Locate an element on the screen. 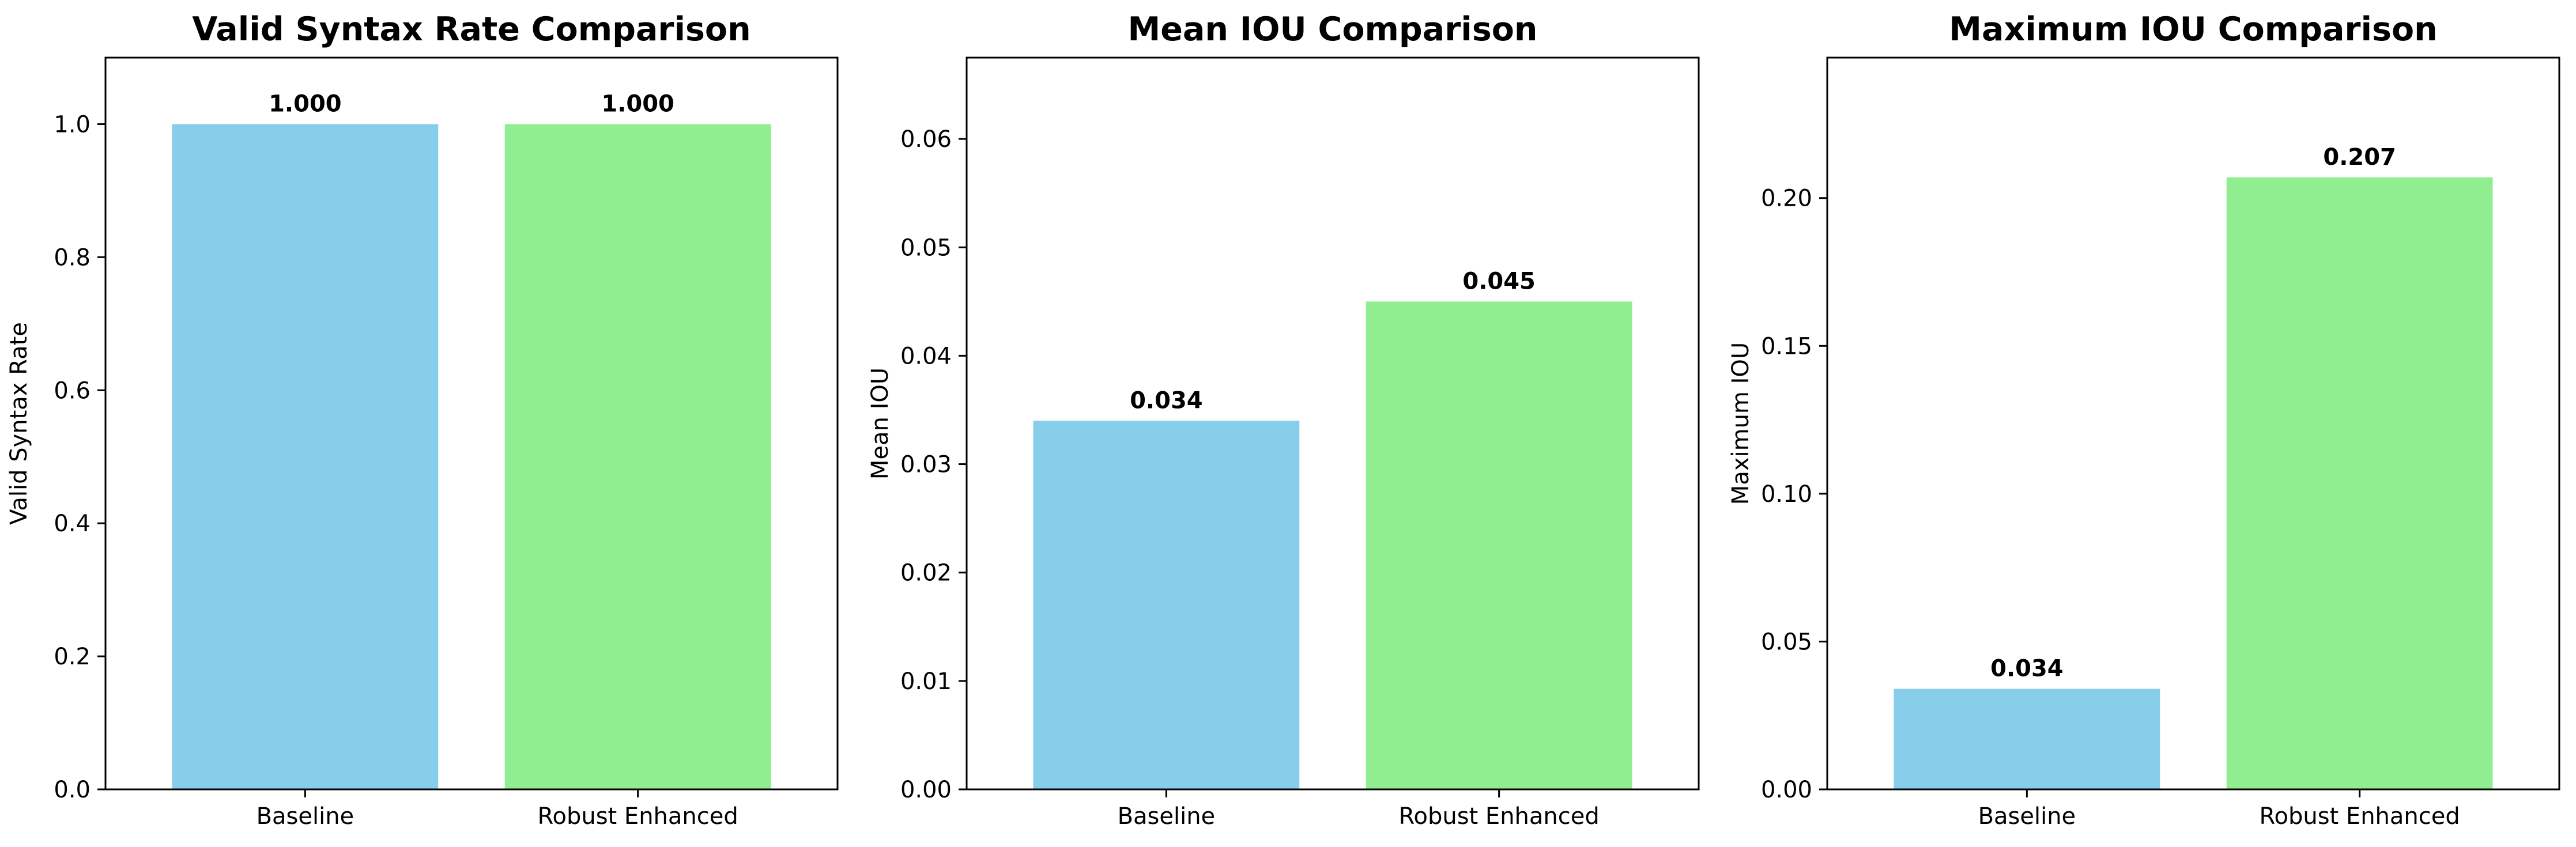  value-label: 0.045 is located at coordinates (1499, 281).